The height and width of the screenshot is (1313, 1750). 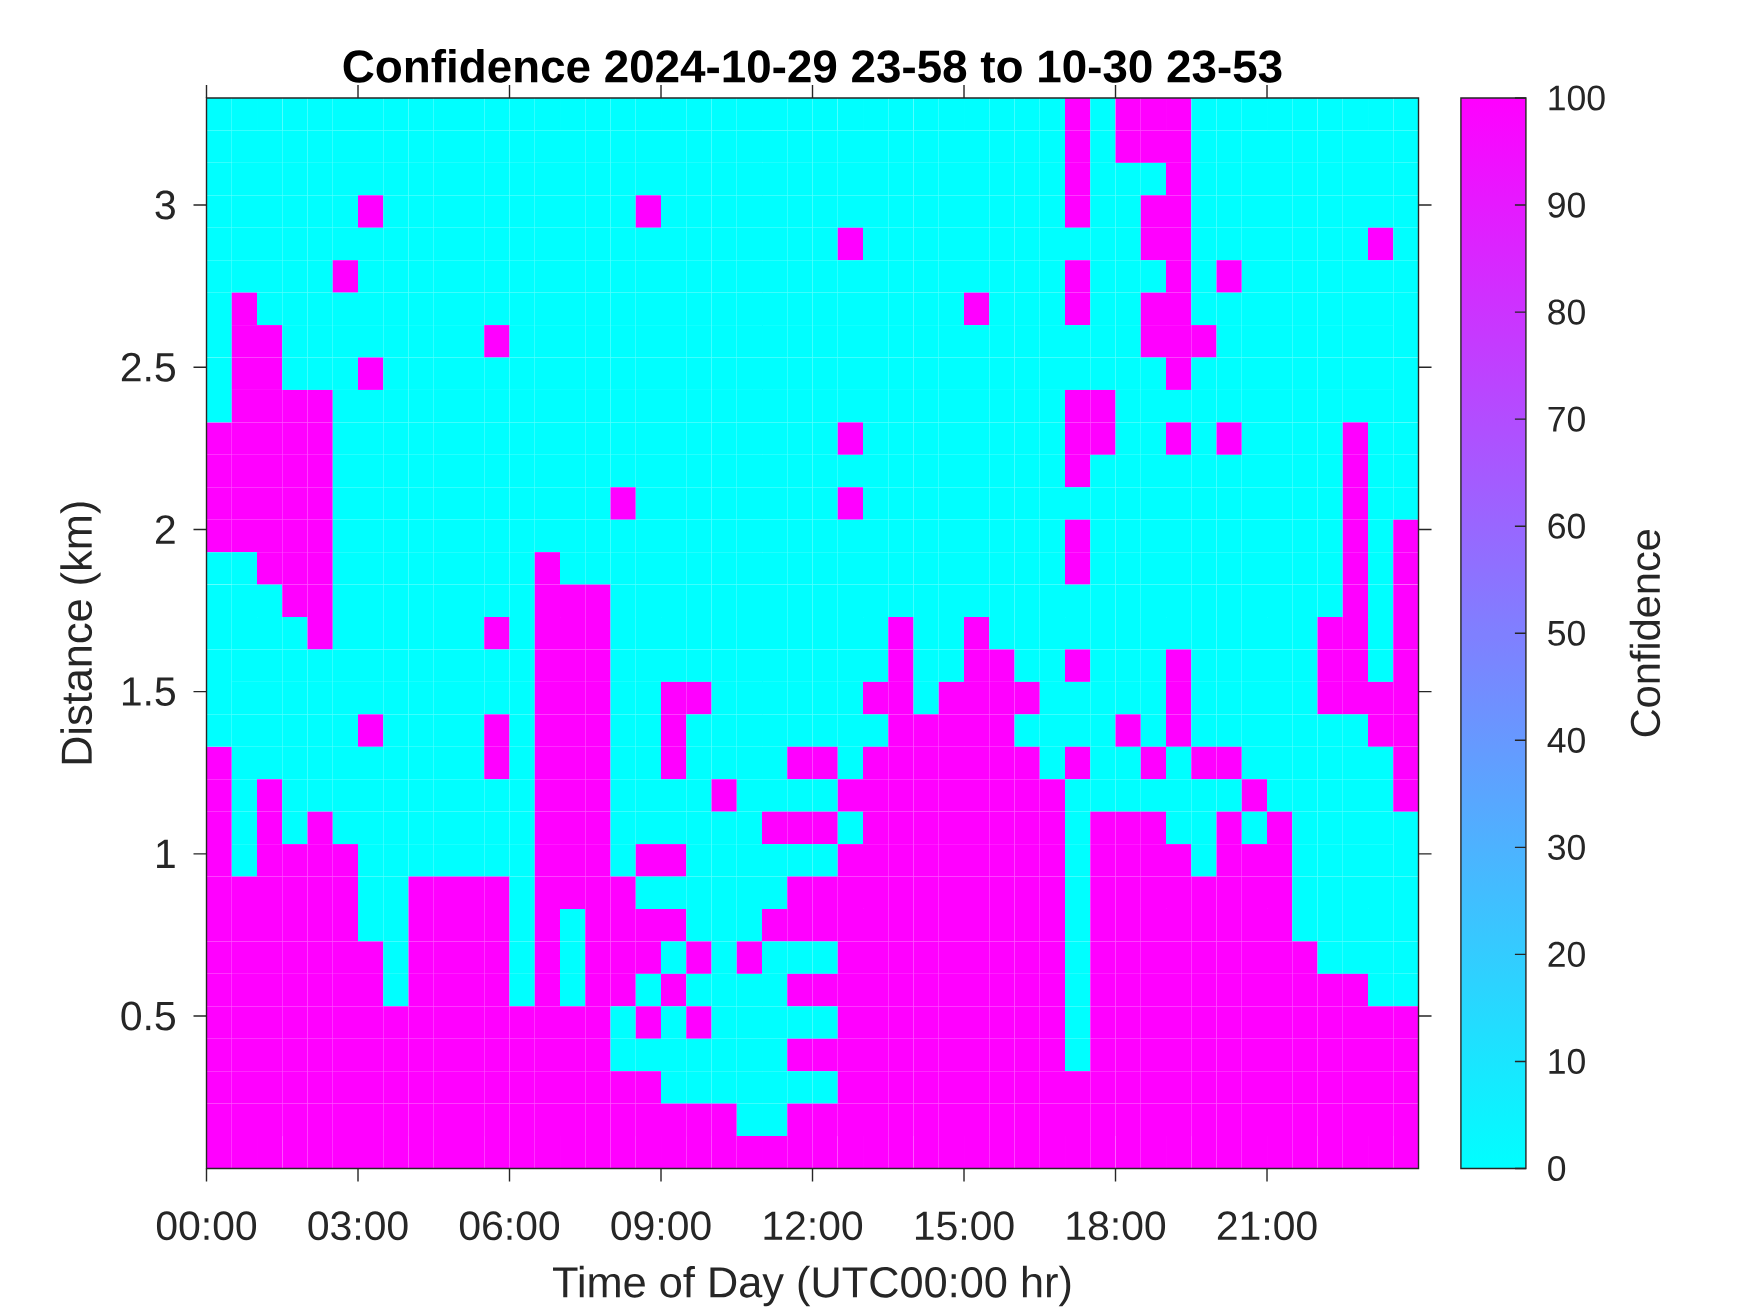 I want to click on x-tick-label: 06:00, so click(x=509, y=1226).